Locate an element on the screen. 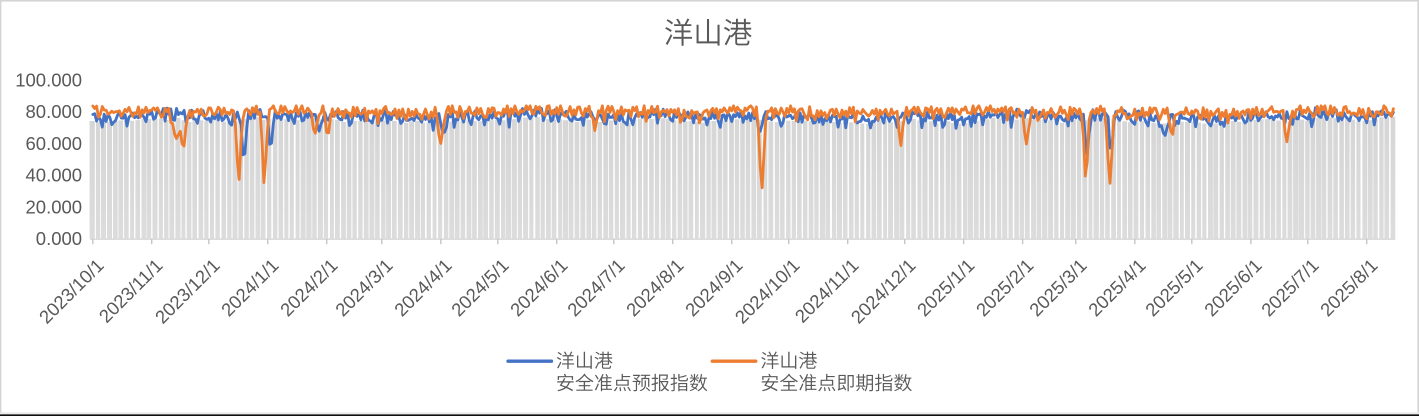  svg-text: 20.000 is located at coordinates (54, 206).